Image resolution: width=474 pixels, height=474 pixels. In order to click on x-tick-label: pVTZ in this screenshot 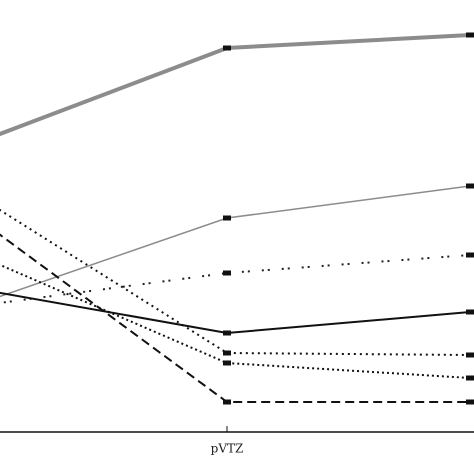, I will do `click(227, 449)`.